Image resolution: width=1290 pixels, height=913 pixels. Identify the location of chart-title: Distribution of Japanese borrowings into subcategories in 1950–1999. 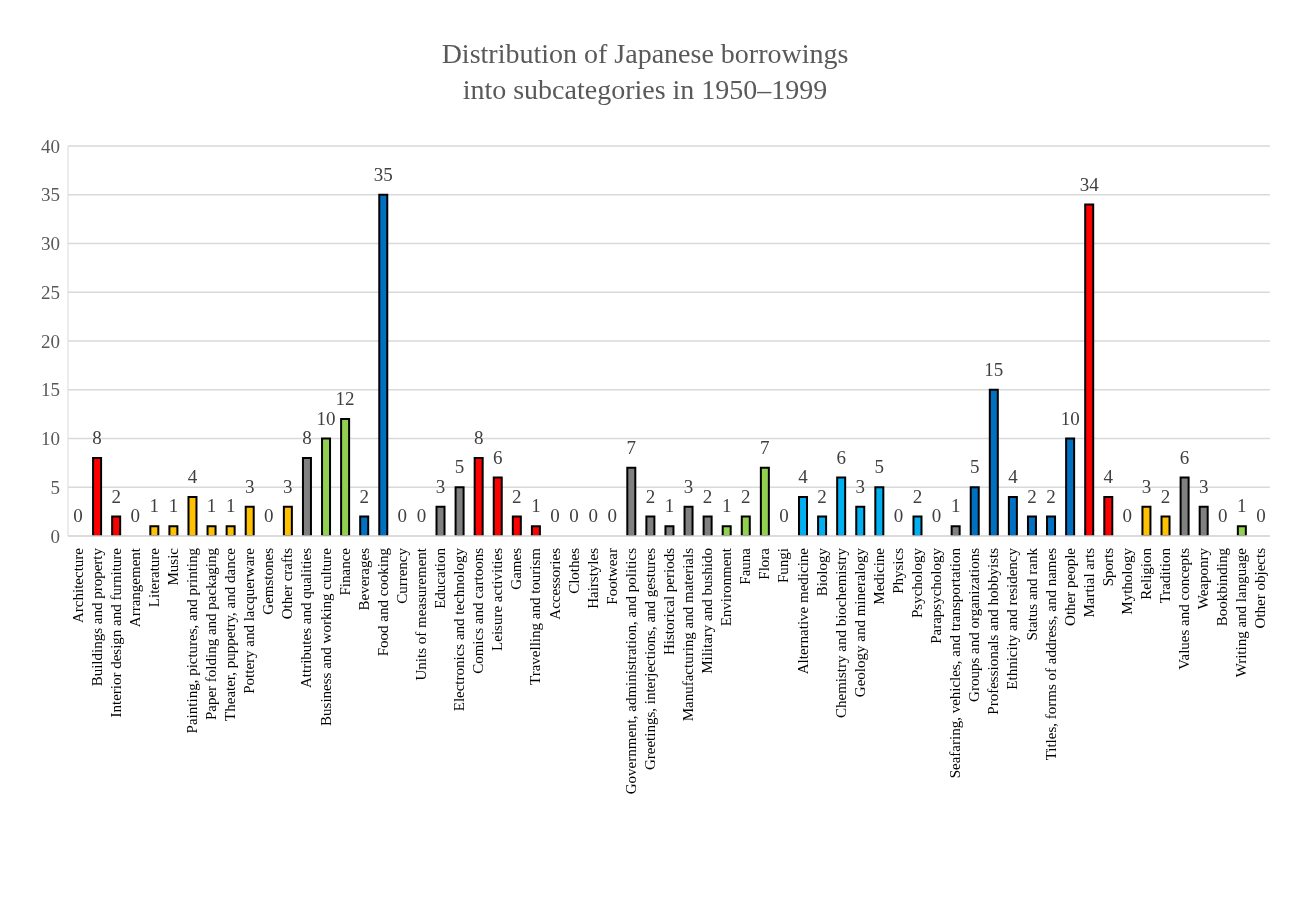
(645, 72).